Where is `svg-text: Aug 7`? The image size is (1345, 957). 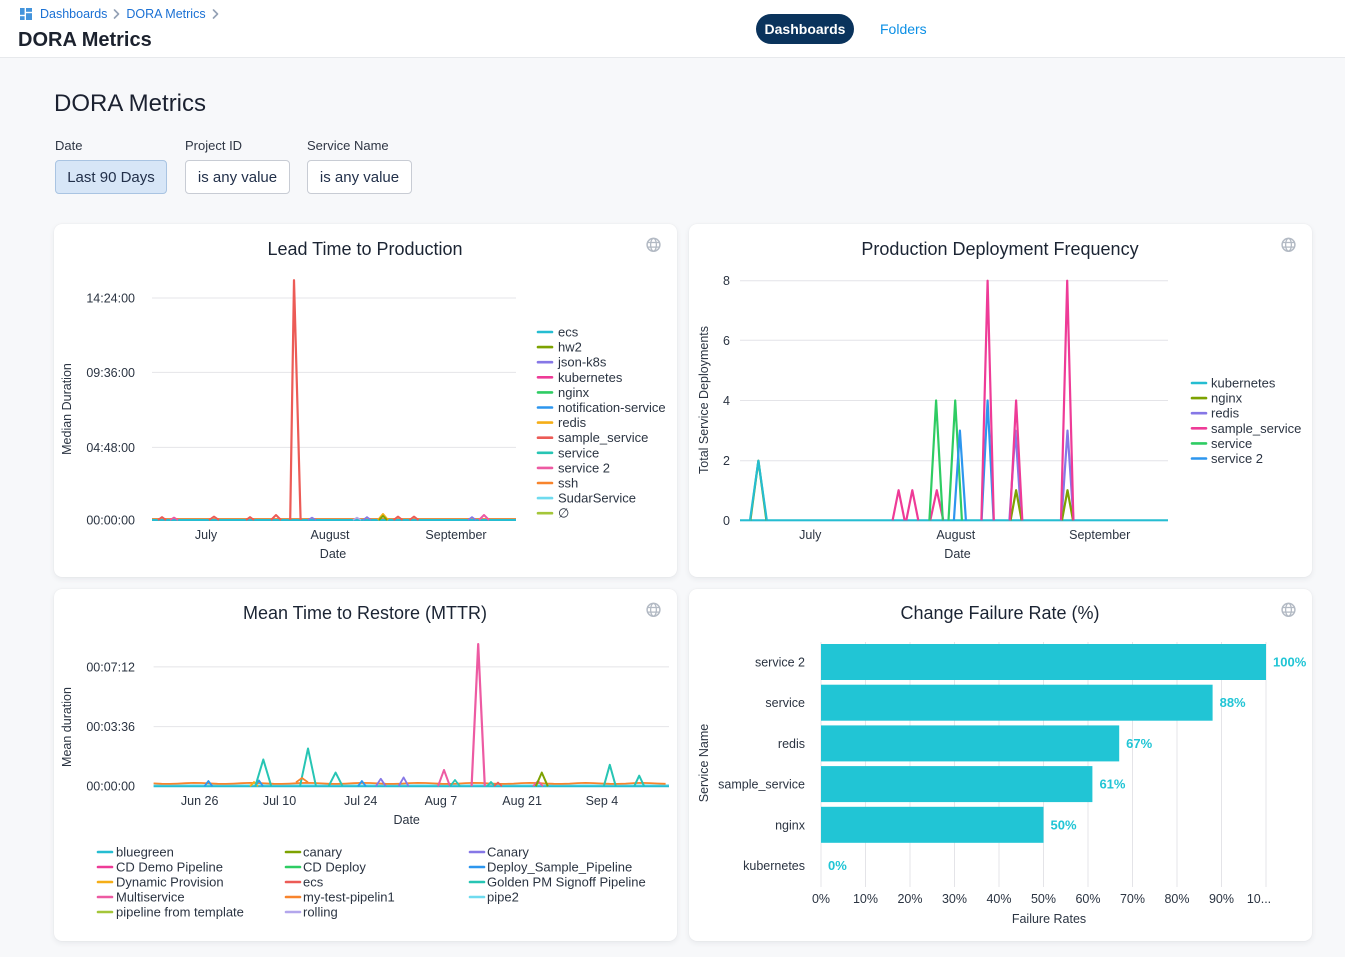 svg-text: Aug 7 is located at coordinates (441, 801).